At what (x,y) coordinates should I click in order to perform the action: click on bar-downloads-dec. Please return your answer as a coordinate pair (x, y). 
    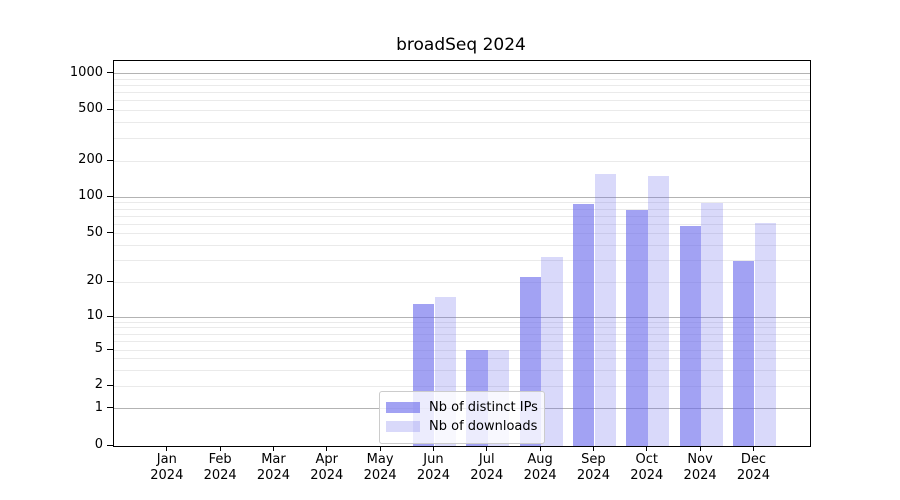
    Looking at the image, I should click on (765, 334).